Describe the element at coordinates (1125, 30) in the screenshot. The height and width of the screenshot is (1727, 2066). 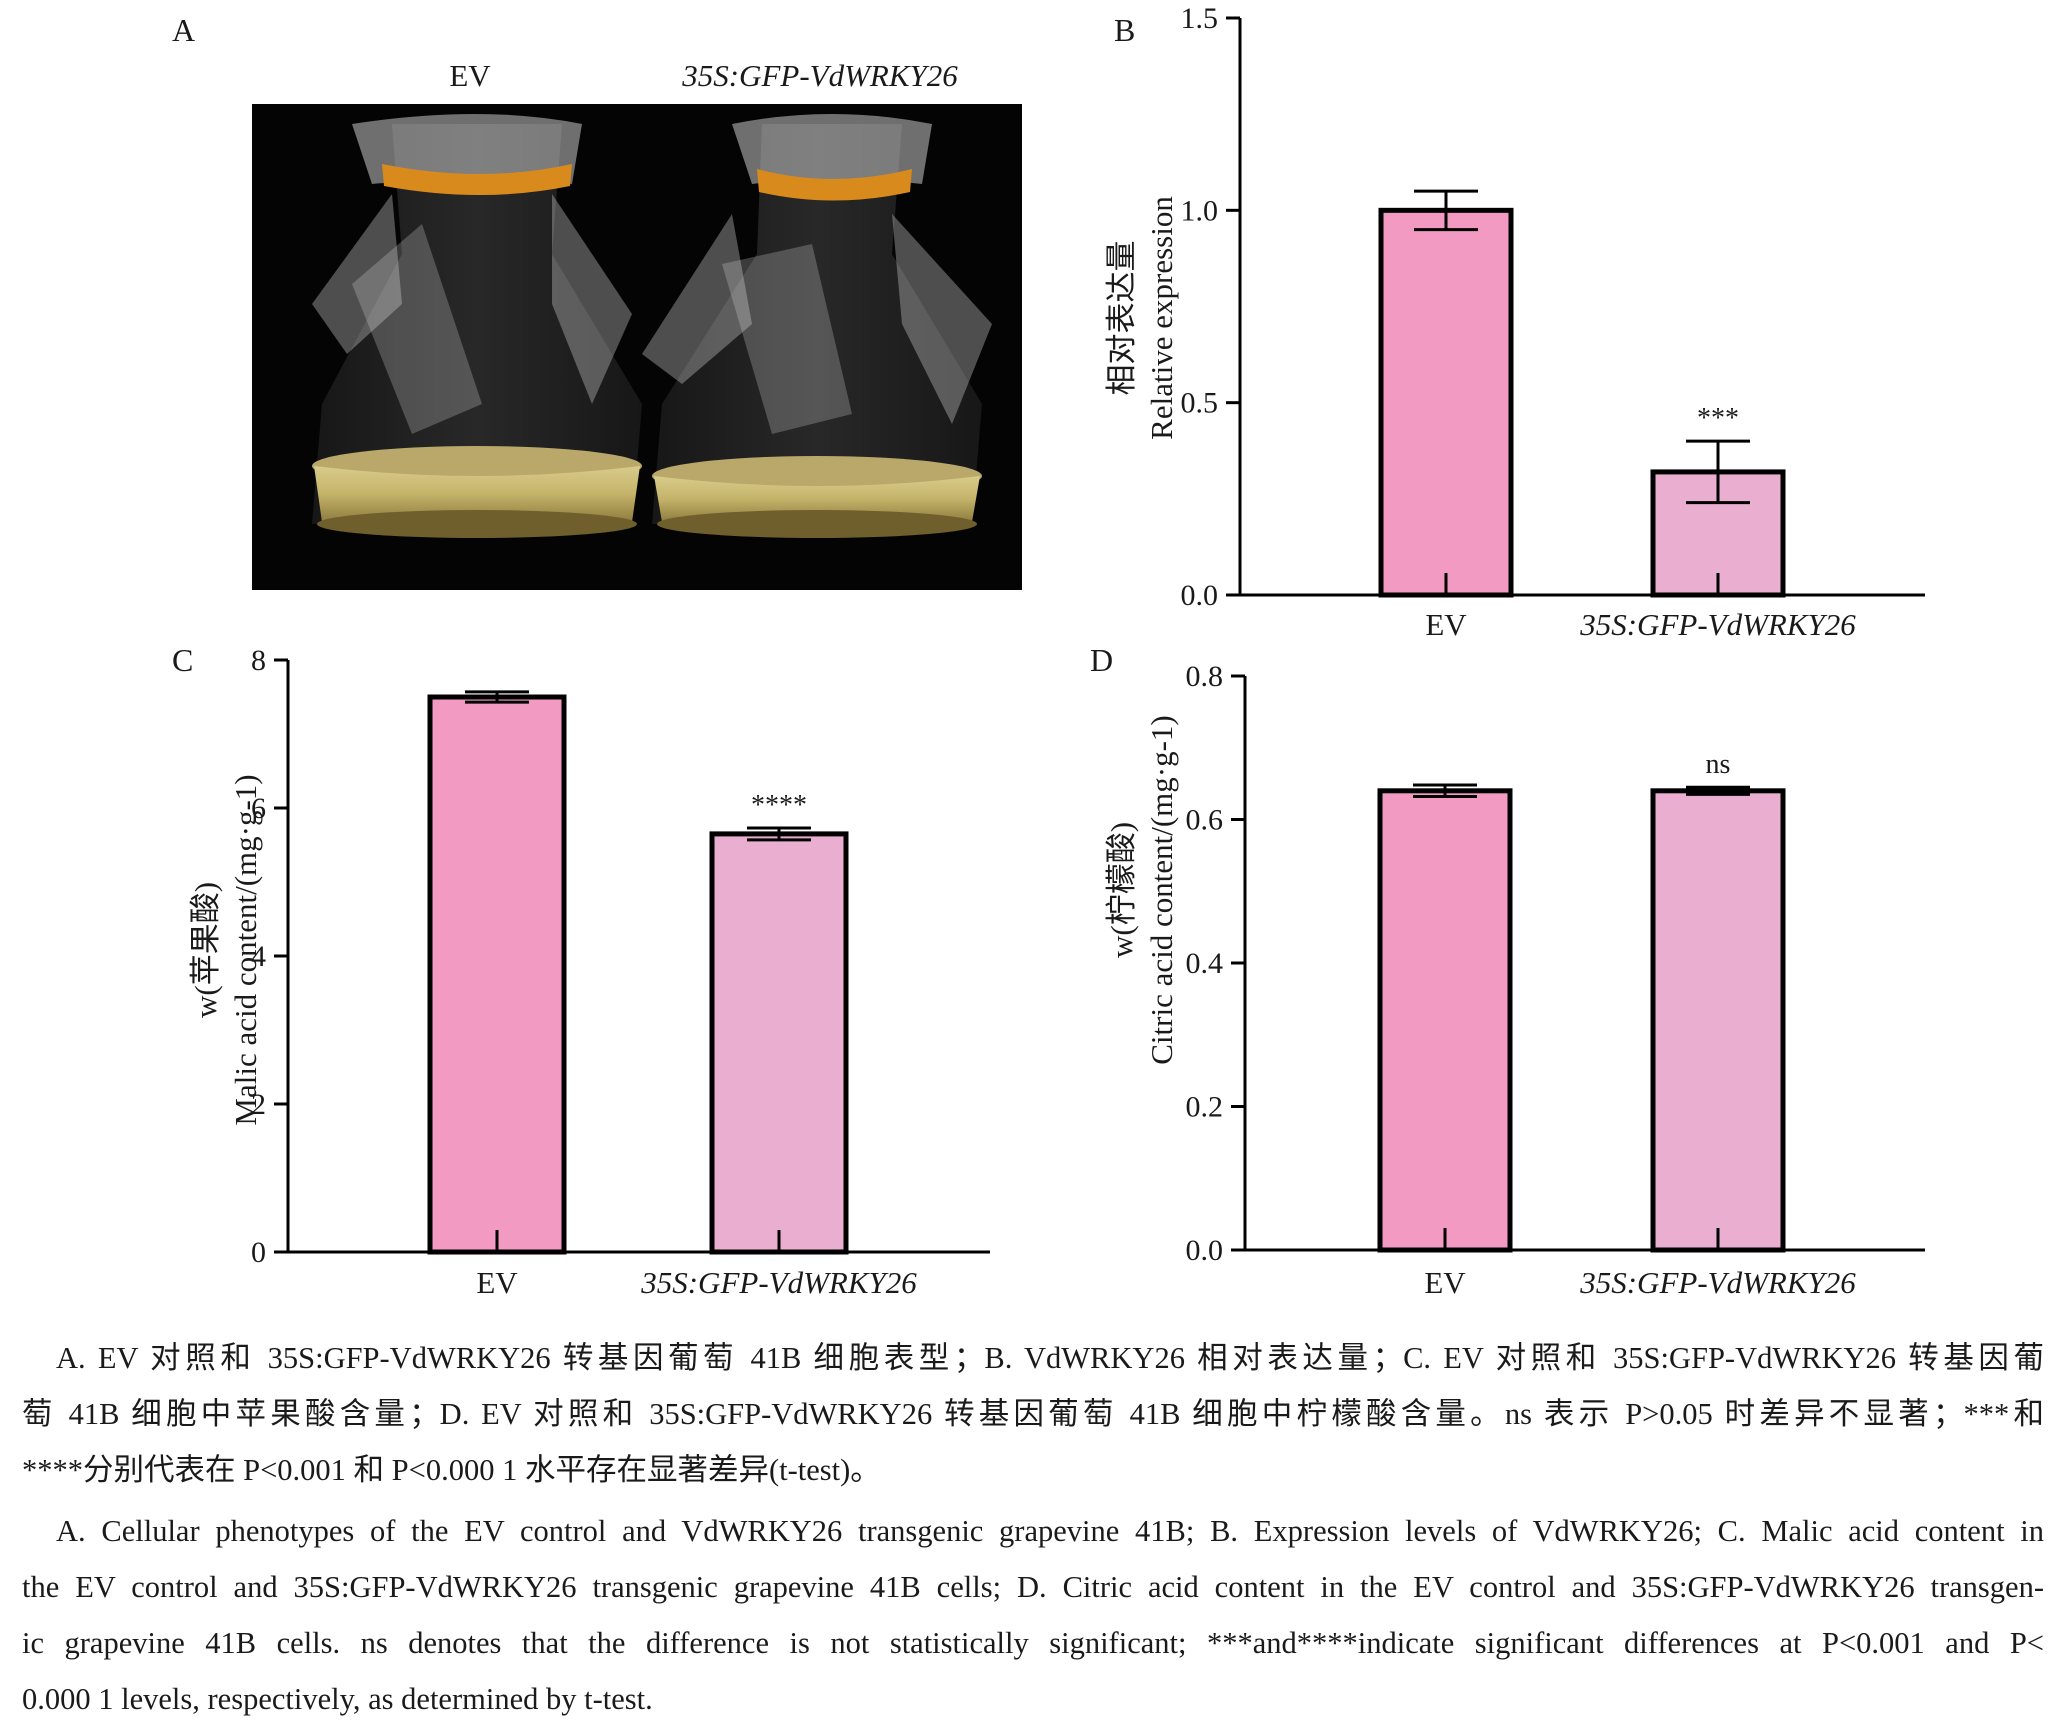
I see `panel-b-letter: B` at that location.